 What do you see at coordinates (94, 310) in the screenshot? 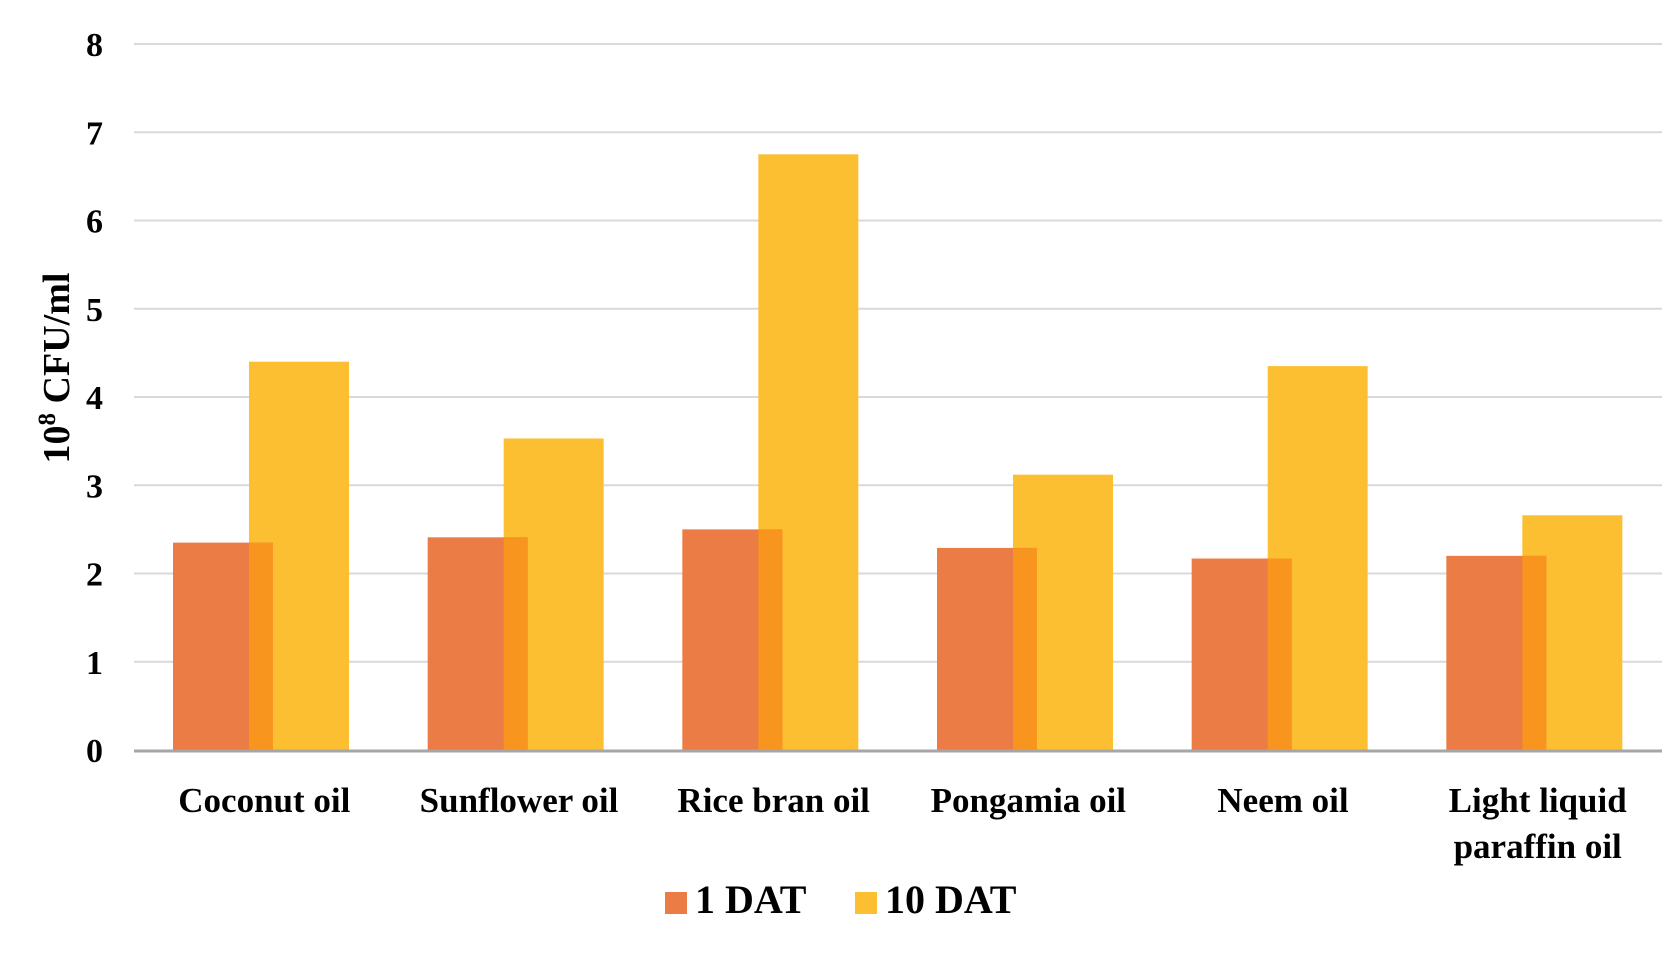
I see `y-tick-label: 5` at bounding box center [94, 310].